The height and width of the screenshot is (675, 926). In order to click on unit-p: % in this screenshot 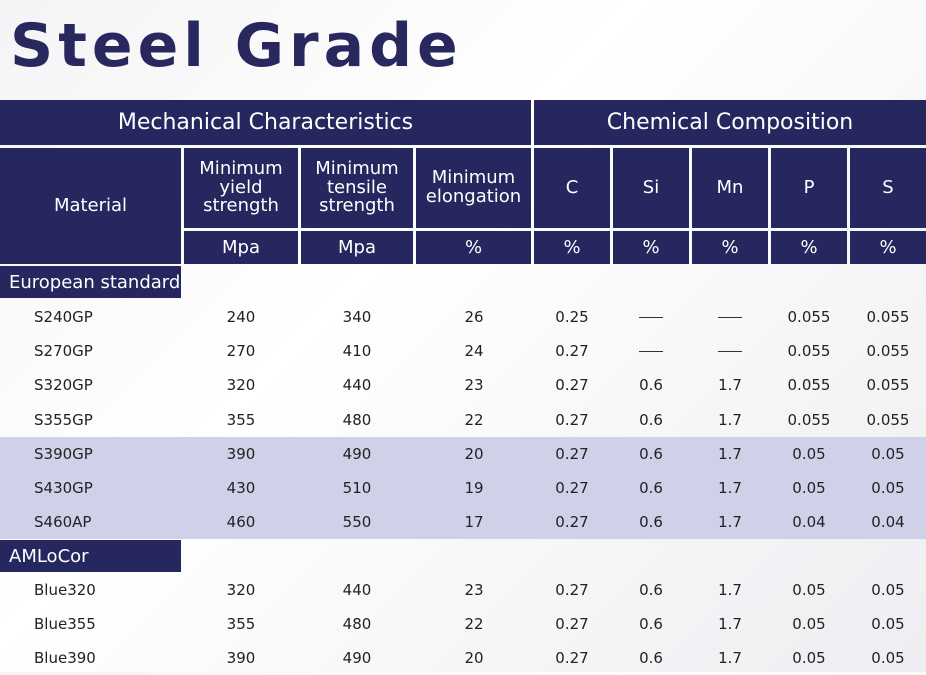, I will do `click(809, 247)`.